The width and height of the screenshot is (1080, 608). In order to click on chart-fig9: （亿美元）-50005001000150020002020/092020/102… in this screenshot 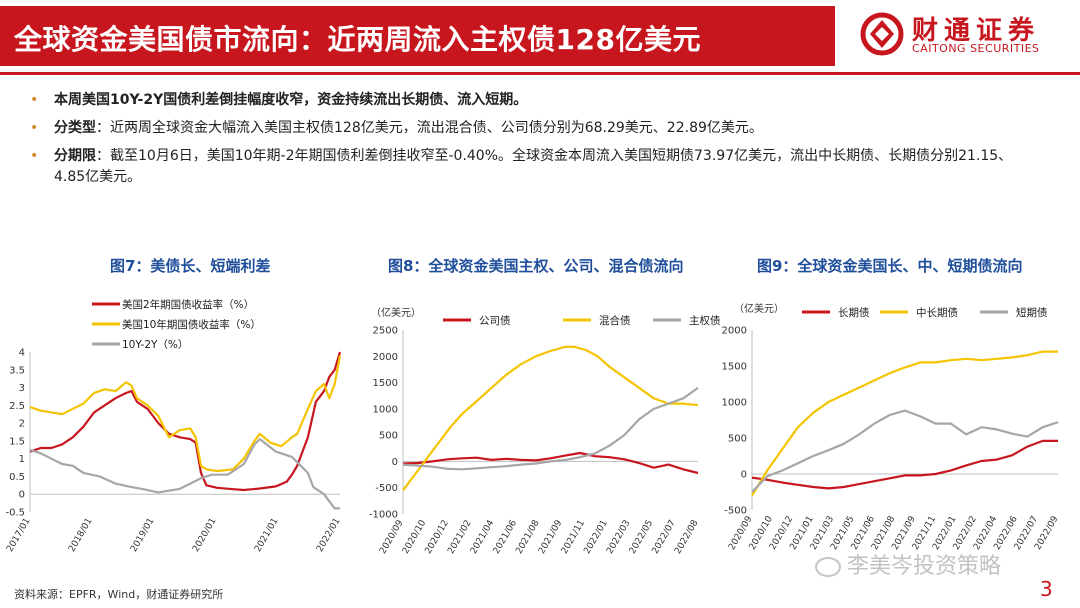, I will do `click(891, 427)`.